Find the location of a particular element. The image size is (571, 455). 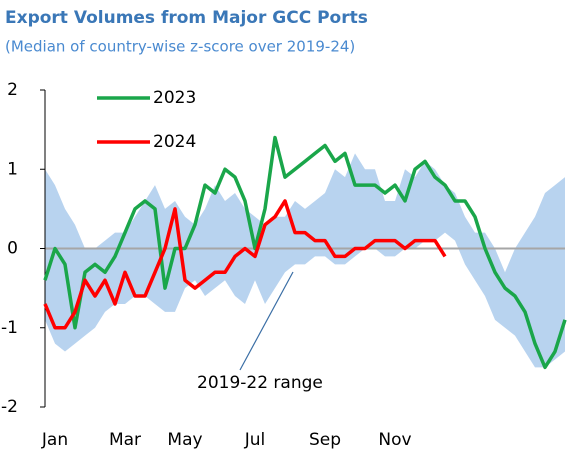

x-tick-label: Mar is located at coordinates (125, 440).